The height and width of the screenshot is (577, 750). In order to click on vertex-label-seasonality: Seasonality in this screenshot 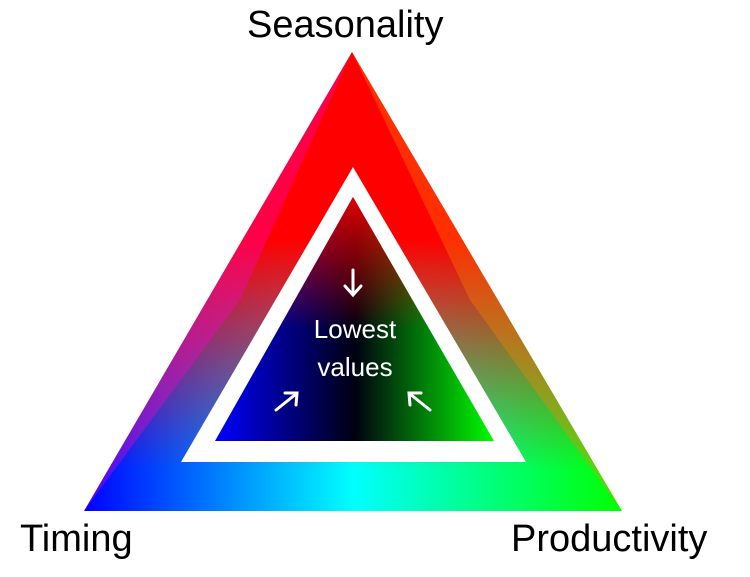, I will do `click(345, 25)`.